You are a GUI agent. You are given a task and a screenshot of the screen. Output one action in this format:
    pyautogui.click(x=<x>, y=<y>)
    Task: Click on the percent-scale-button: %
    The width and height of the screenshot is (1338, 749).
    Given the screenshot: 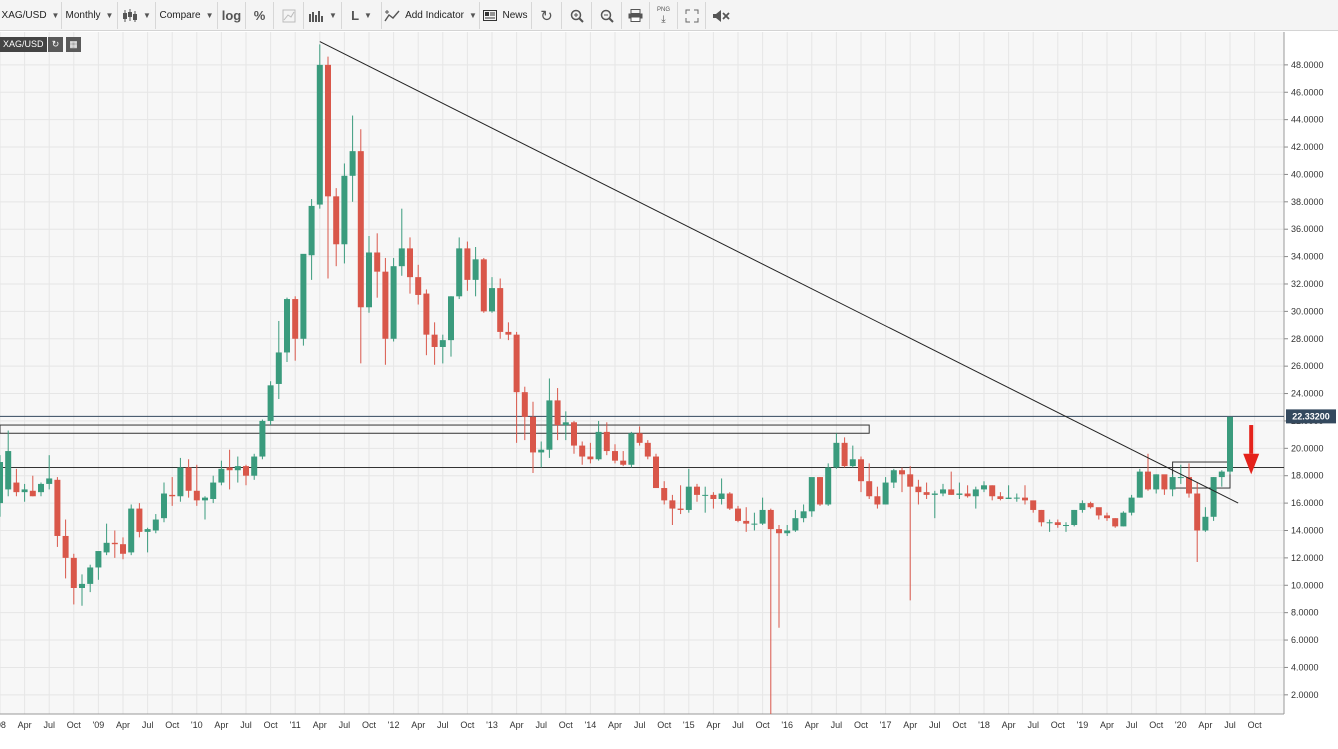 What is the action you would take?
    pyautogui.click(x=260, y=15)
    